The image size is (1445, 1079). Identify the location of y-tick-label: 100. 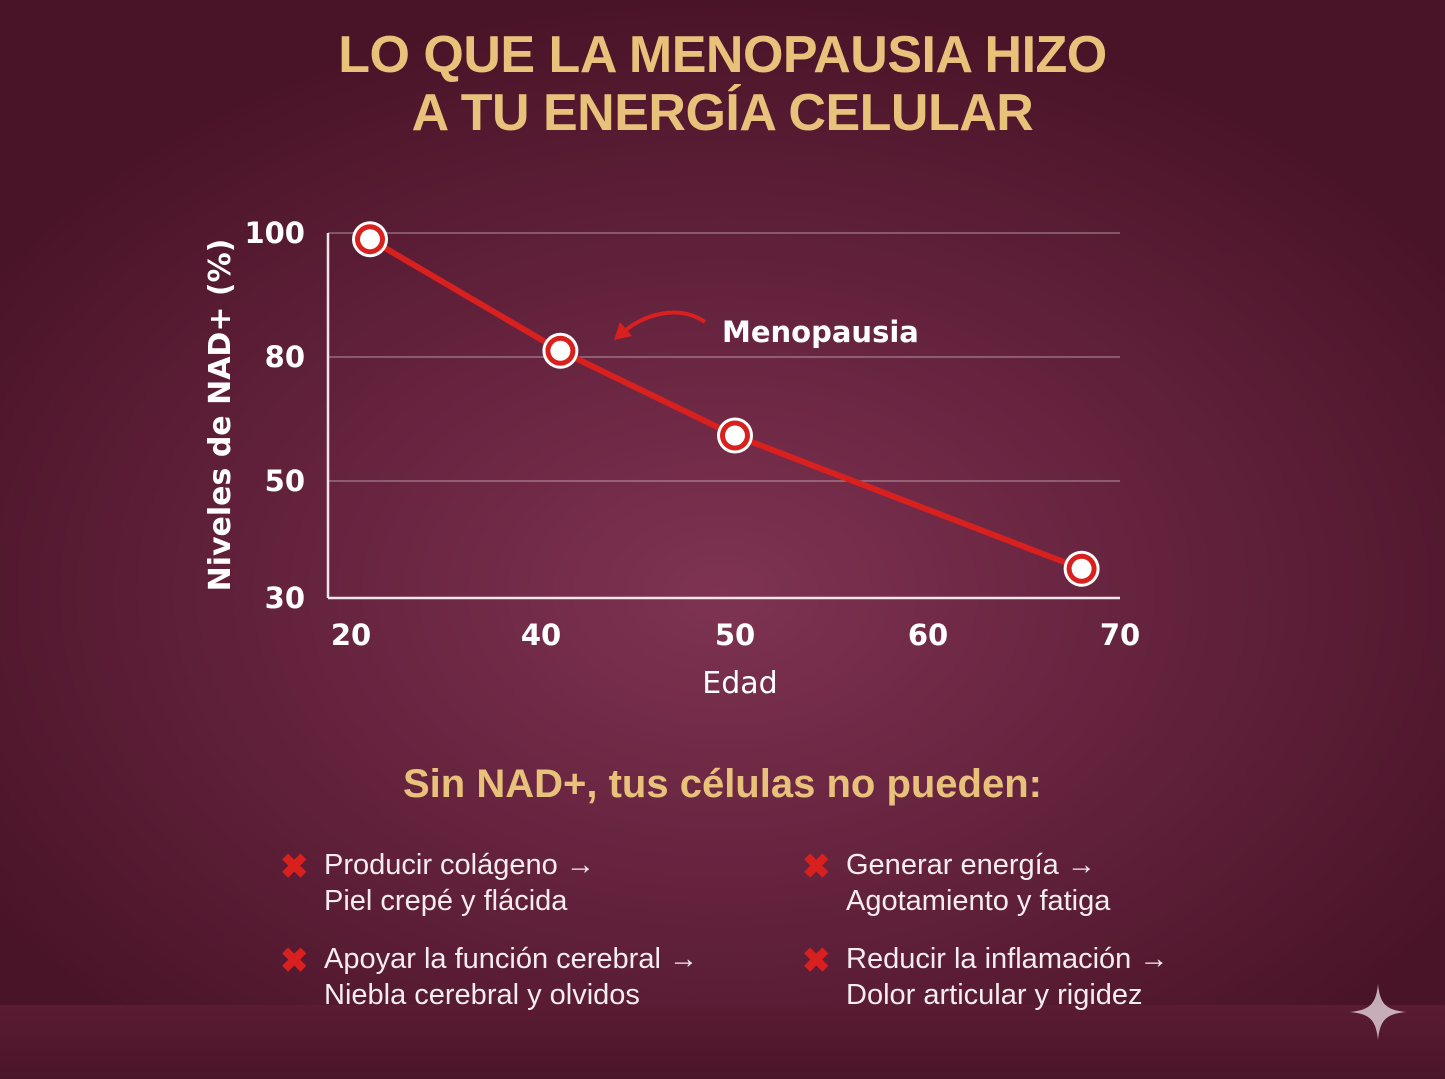
(274, 233).